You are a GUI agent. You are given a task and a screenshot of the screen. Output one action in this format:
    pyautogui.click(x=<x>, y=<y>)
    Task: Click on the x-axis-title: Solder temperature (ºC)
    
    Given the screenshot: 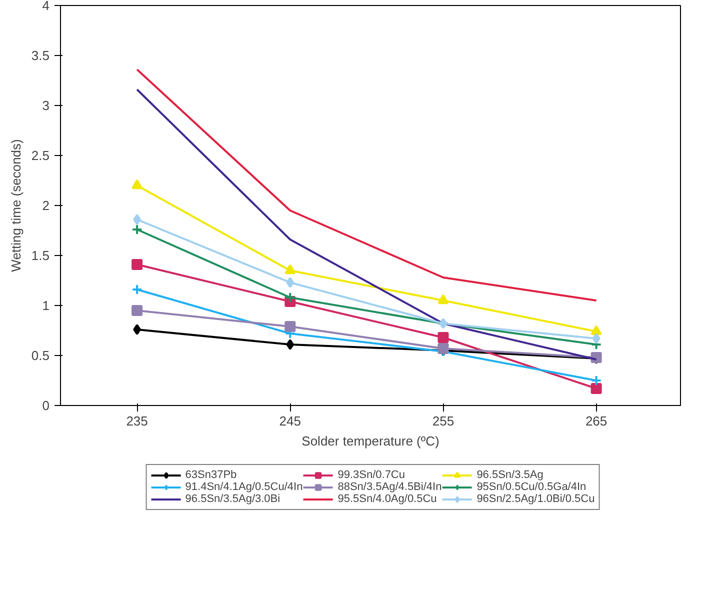 What is the action you would take?
    pyautogui.click(x=371, y=441)
    